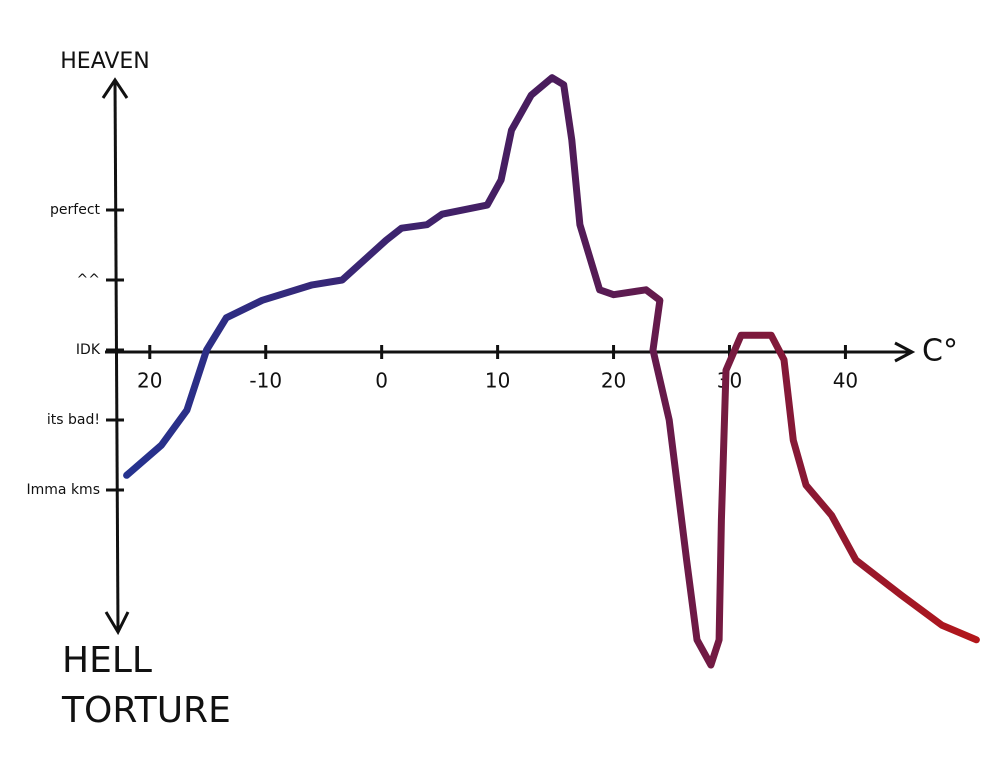 This screenshot has width=1000, height=762. What do you see at coordinates (73, 420) in the screenshot?
I see `y-tick-label: its bad!` at bounding box center [73, 420].